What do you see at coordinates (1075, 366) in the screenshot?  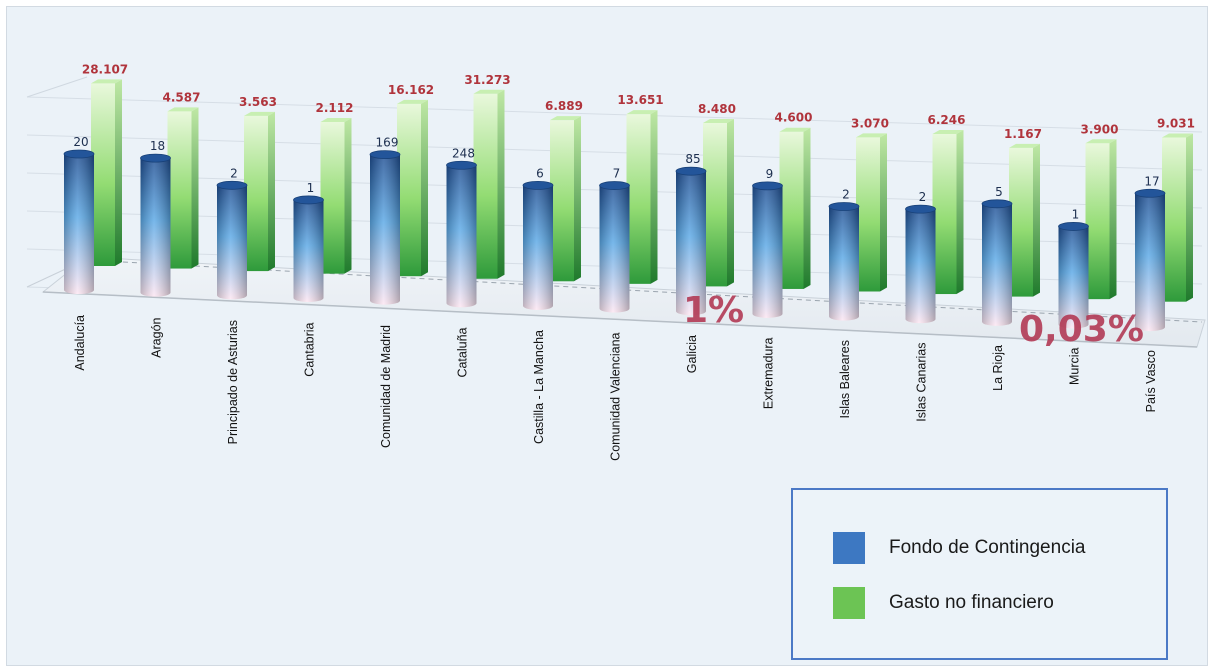 I see `category-label-murcia: Murcia` at bounding box center [1075, 366].